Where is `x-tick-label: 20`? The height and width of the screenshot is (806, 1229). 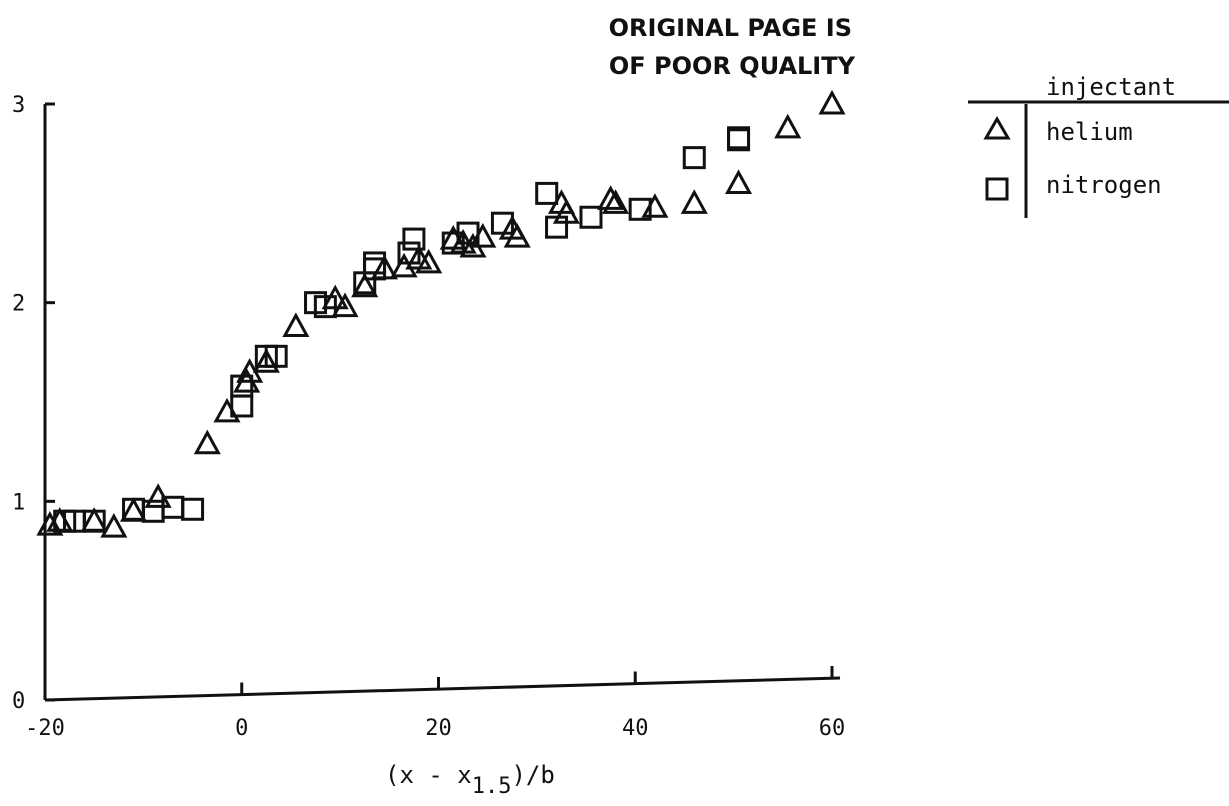
x-tick-label: 20 is located at coordinates (438, 728).